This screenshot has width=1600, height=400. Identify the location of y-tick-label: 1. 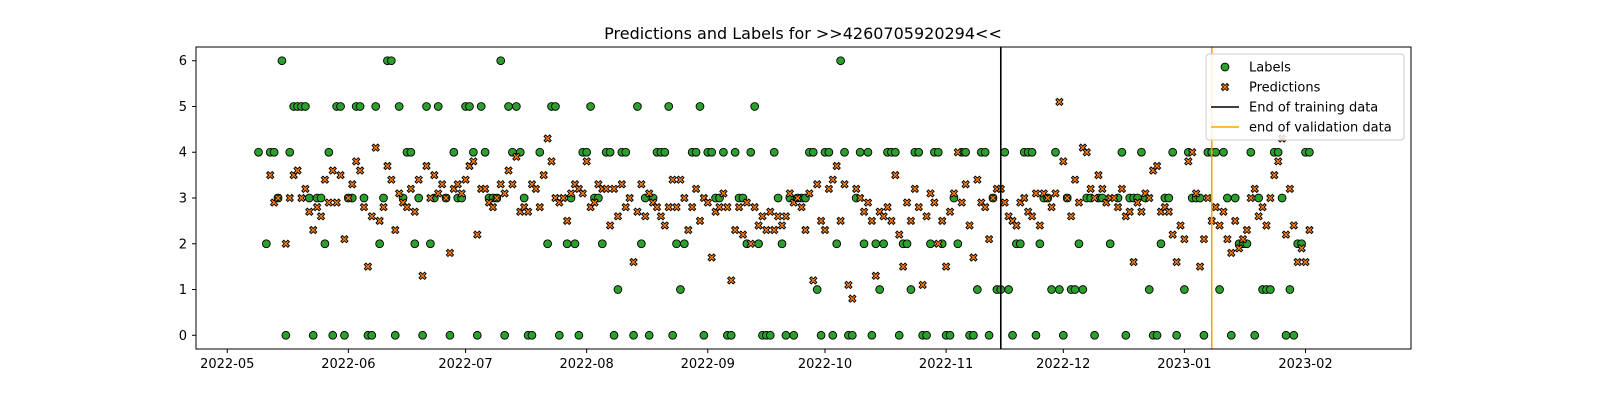
(183, 290).